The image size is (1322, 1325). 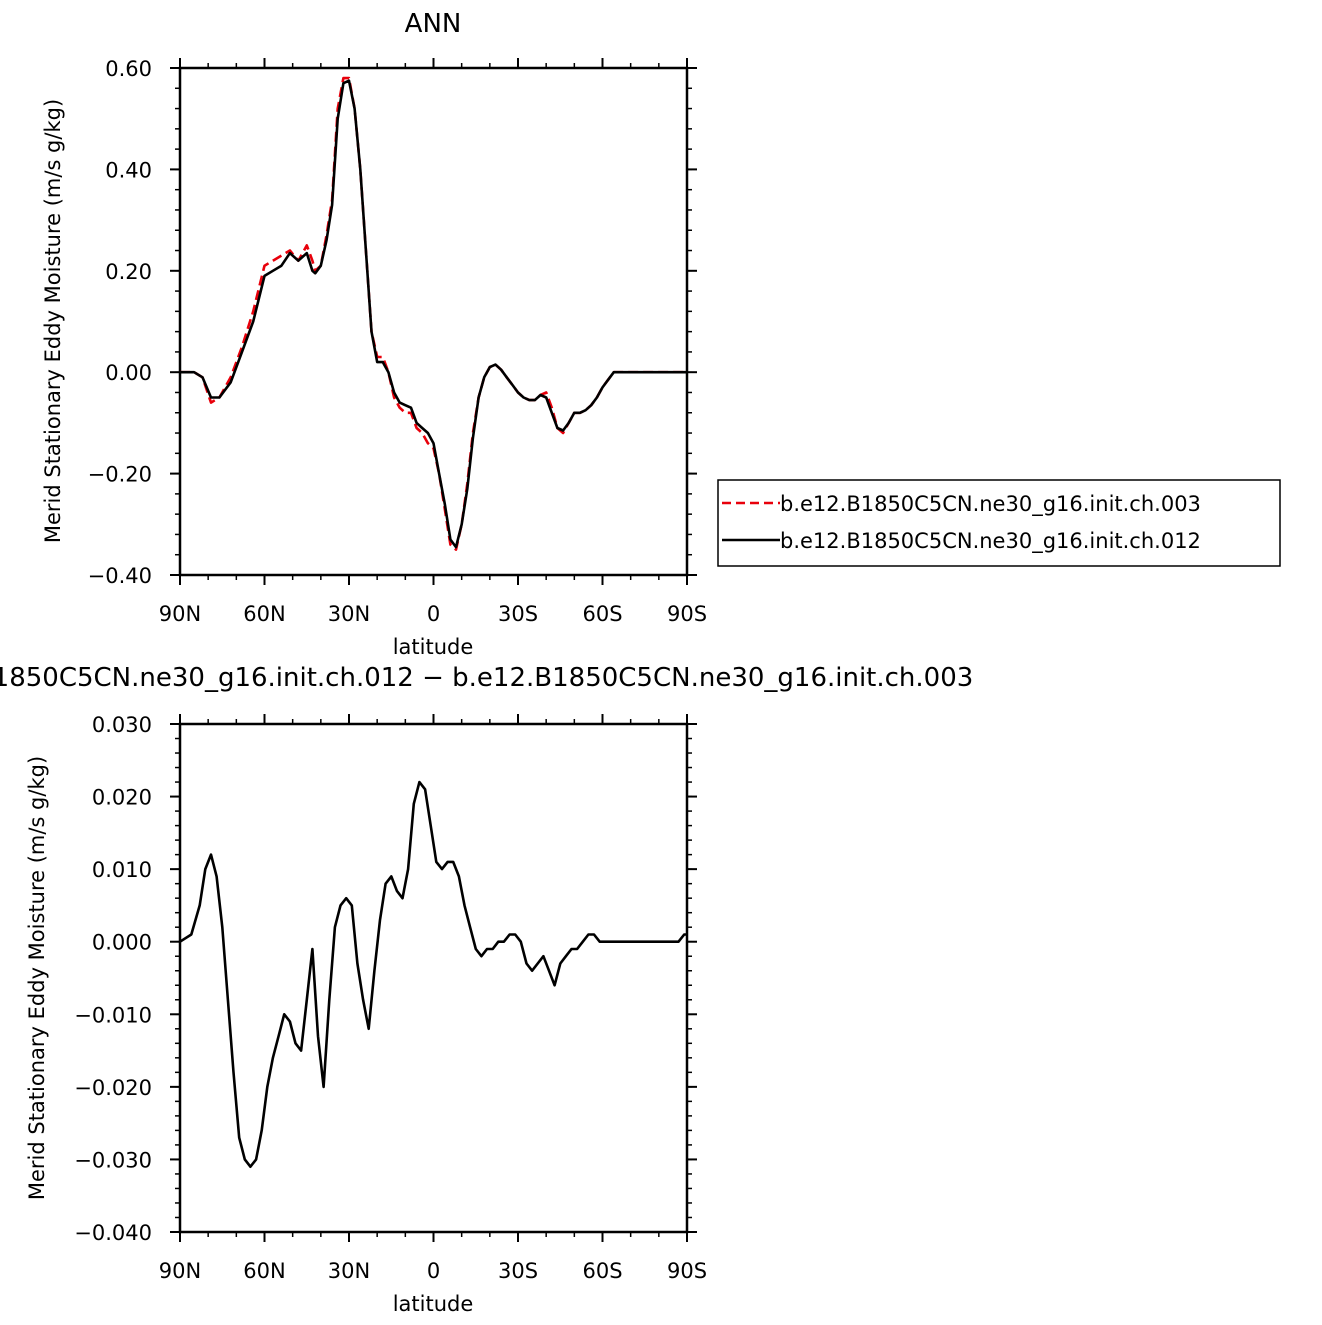 I want to click on top-chart-title: ANN, so click(x=433, y=24).